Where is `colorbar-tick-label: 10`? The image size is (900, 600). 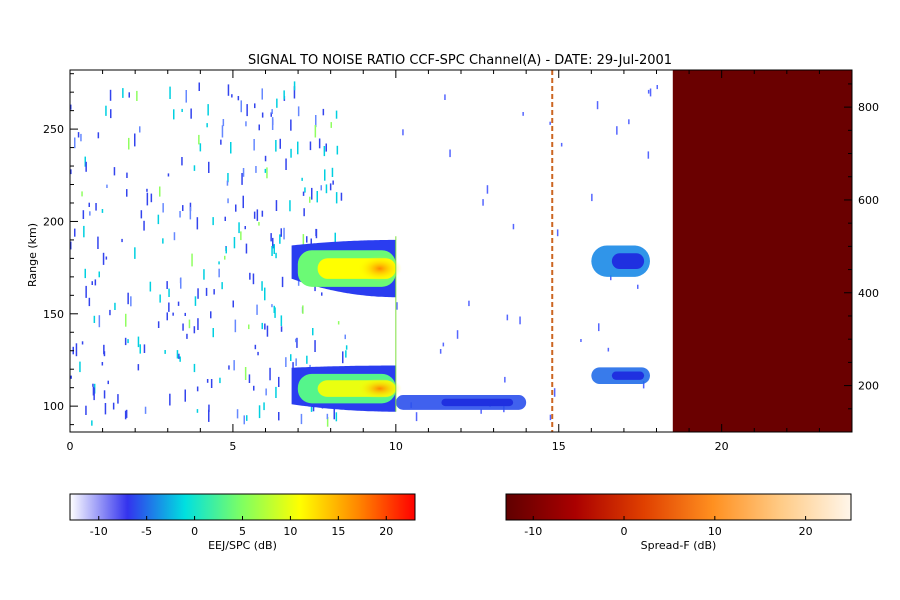
colorbar-tick-label: 10 is located at coordinates (290, 531).